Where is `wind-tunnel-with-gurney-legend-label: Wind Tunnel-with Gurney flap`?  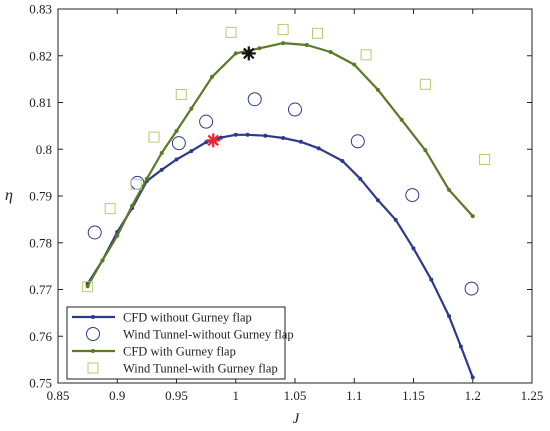
wind-tunnel-with-gurney-legend-label: Wind Tunnel-with Gurney flap is located at coordinates (200, 369).